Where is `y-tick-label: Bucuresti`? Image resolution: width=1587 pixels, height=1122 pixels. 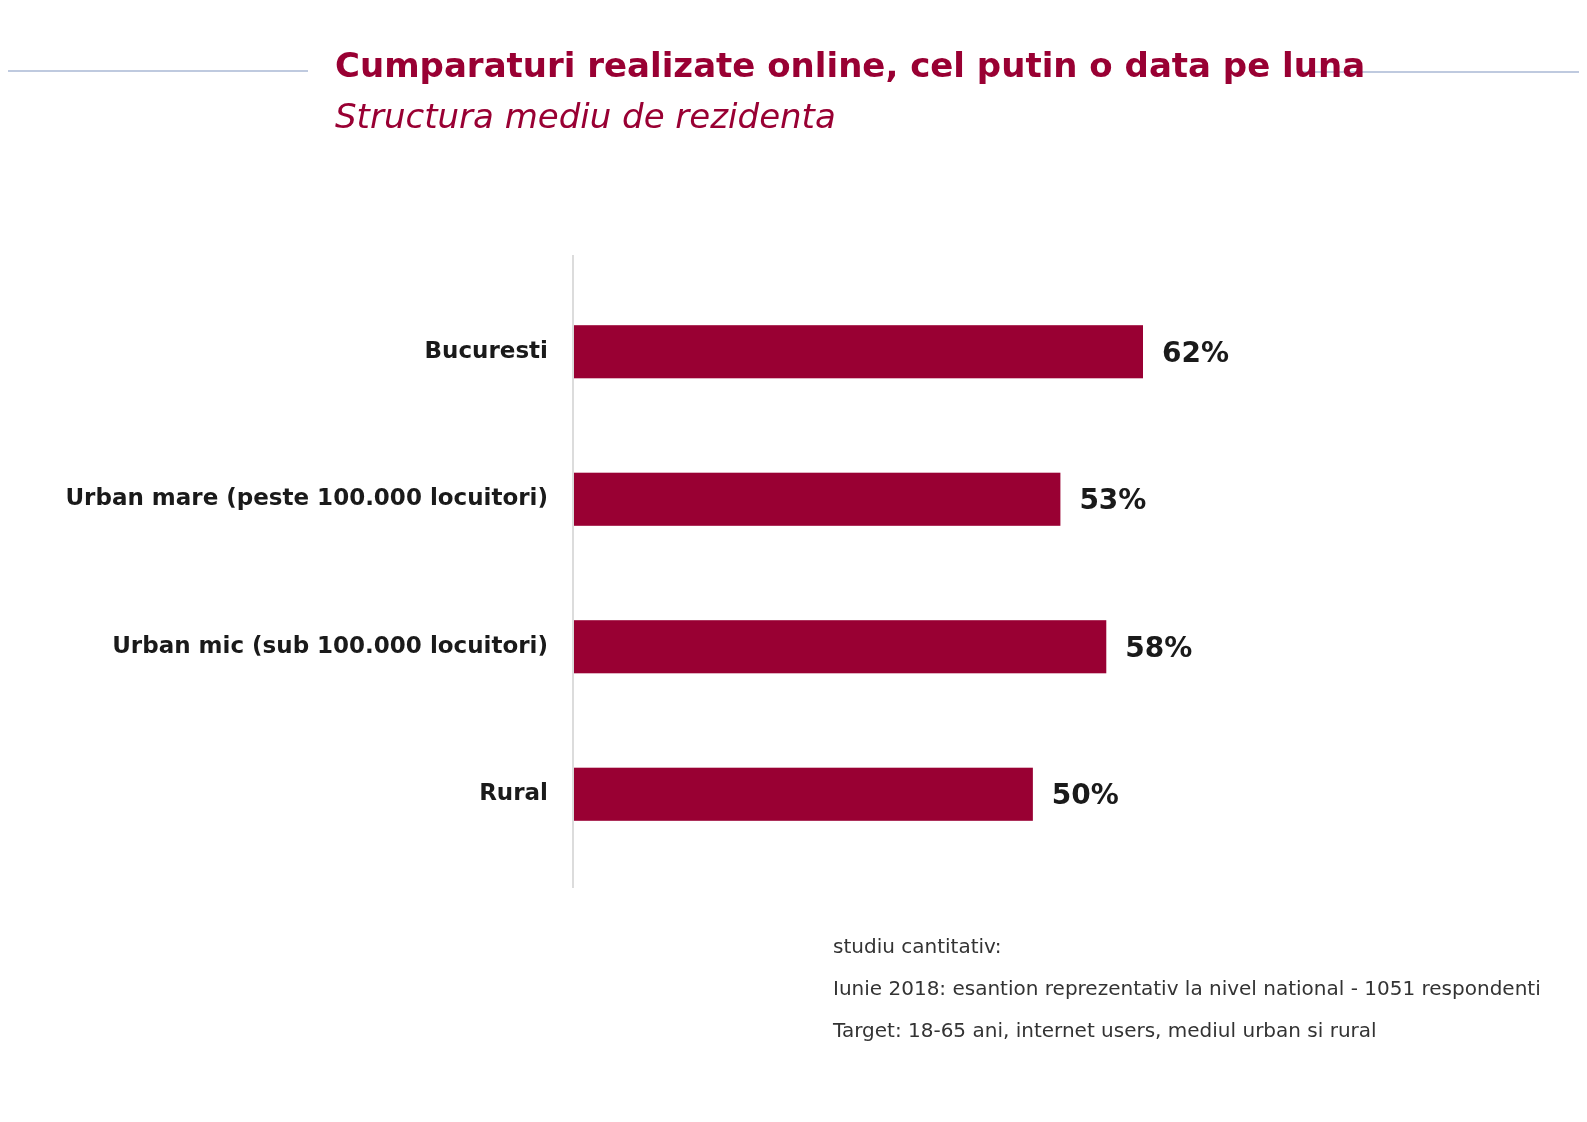 y-tick-label: Bucuresti is located at coordinates (486, 349).